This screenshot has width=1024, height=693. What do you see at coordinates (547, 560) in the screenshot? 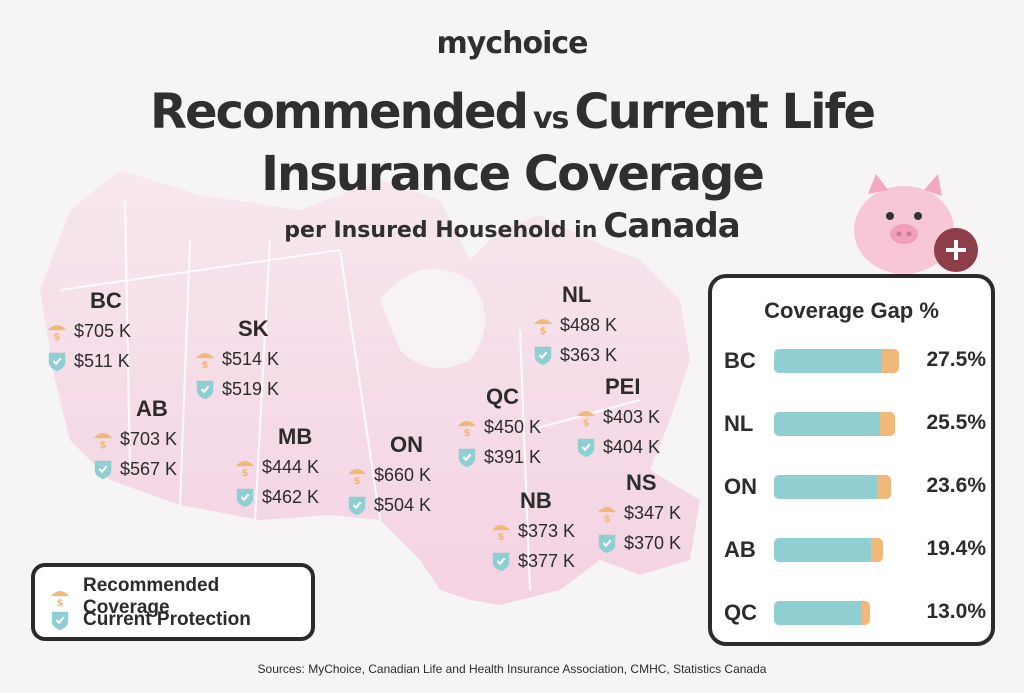
I see `current-value: $377 K` at bounding box center [547, 560].